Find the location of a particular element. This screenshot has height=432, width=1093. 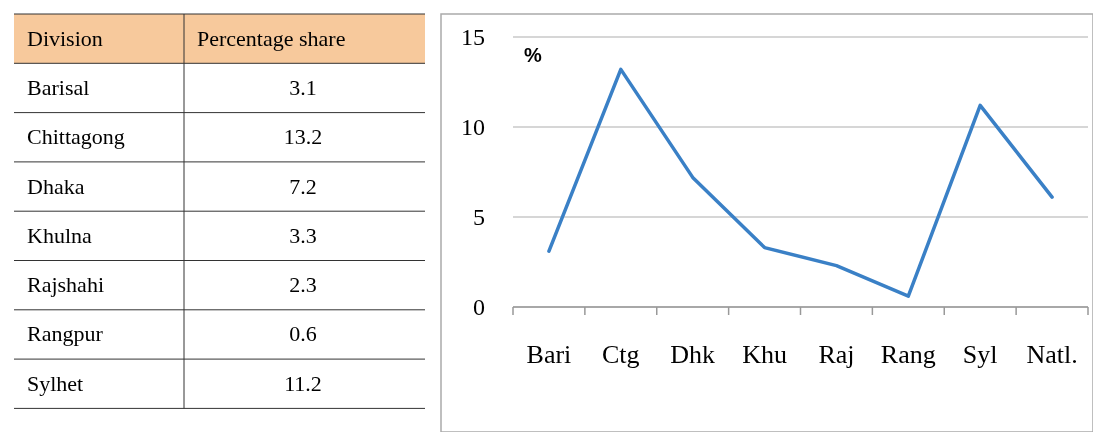

y-axis-title: % is located at coordinates (533, 55).